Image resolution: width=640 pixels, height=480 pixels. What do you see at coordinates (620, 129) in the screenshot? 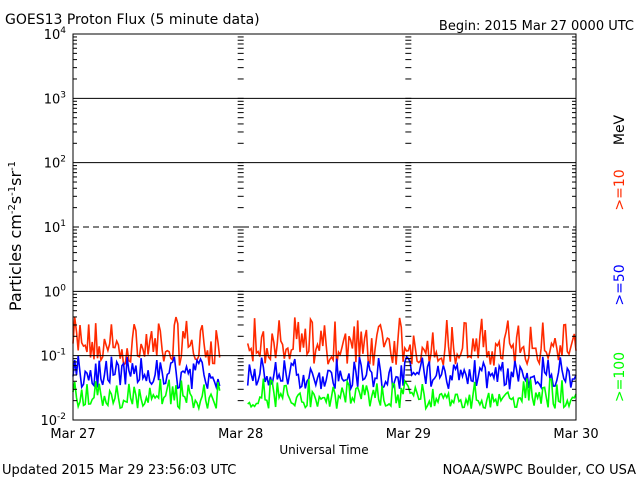
I see `unit-label-mev: MeV` at bounding box center [620, 129].